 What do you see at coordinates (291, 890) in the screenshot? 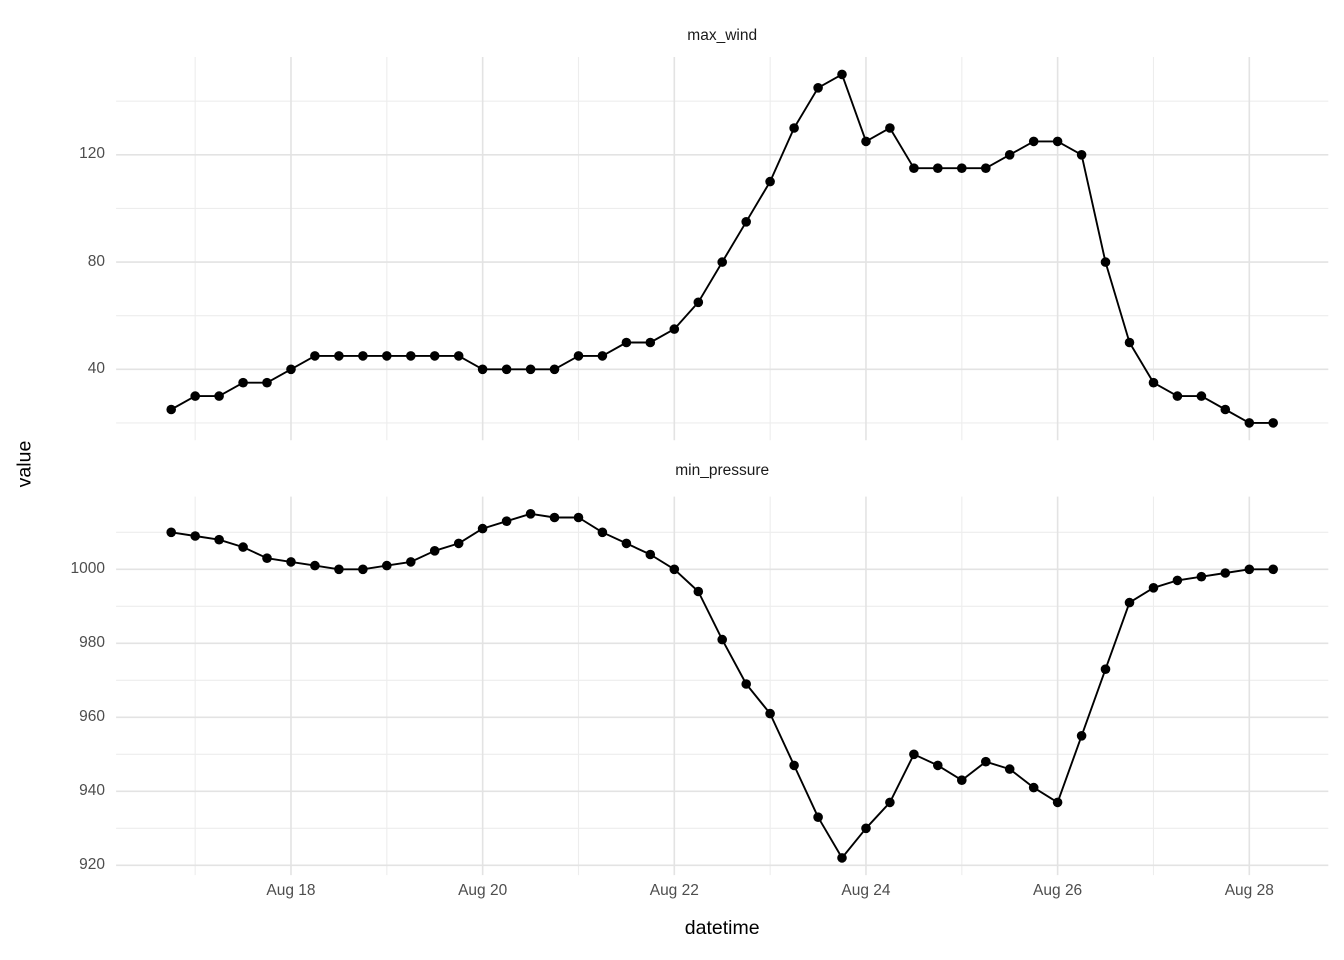
I see `x-tick-label: Aug 18` at bounding box center [291, 890].